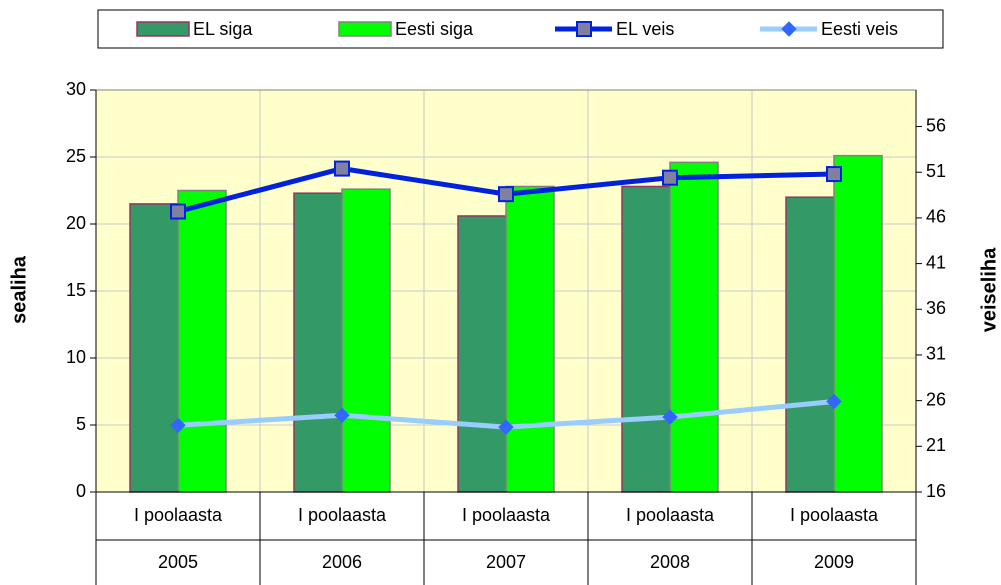 The width and height of the screenshot is (1001, 585). I want to click on y-tick-label: 25, so click(76, 156).